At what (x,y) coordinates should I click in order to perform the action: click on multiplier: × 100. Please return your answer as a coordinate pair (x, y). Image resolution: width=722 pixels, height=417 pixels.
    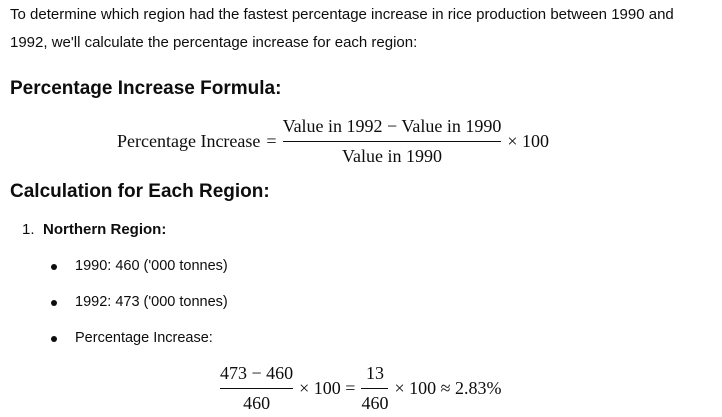
    Looking at the image, I should click on (528, 141).